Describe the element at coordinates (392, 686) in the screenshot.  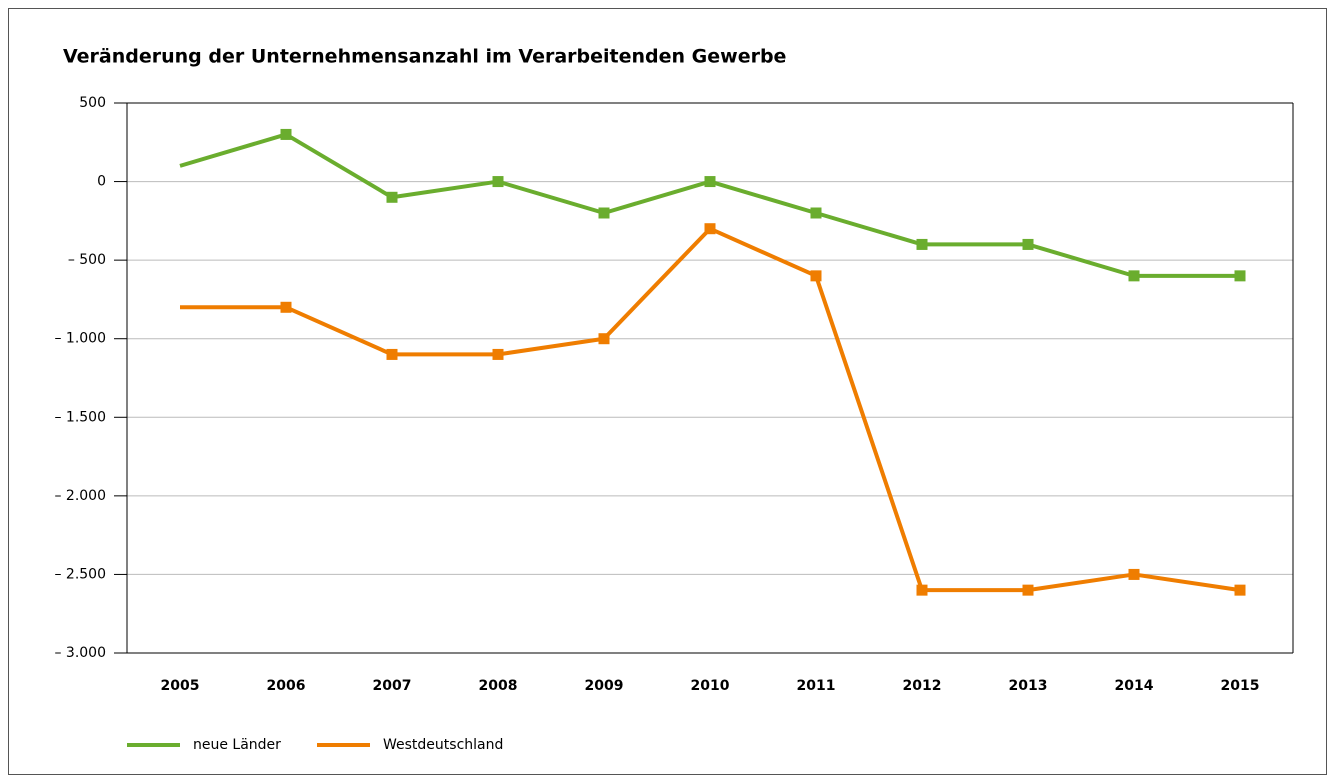
I see `x-tick-label: 2007` at that location.